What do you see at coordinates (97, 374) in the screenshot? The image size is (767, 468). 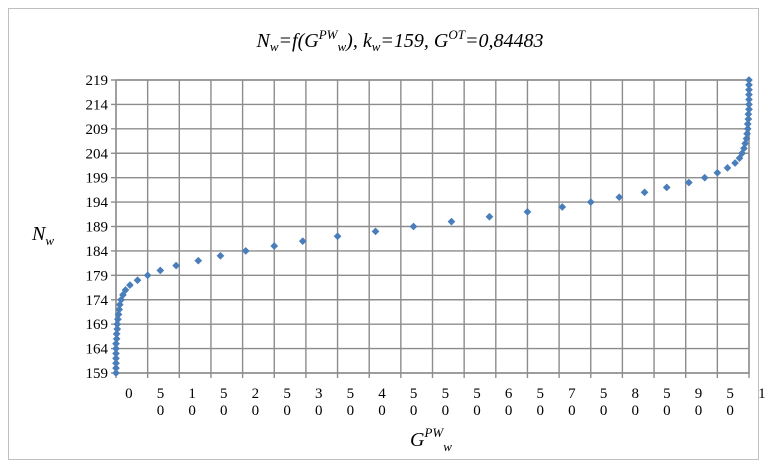 I see `y-tick-label: 159` at bounding box center [97, 374].